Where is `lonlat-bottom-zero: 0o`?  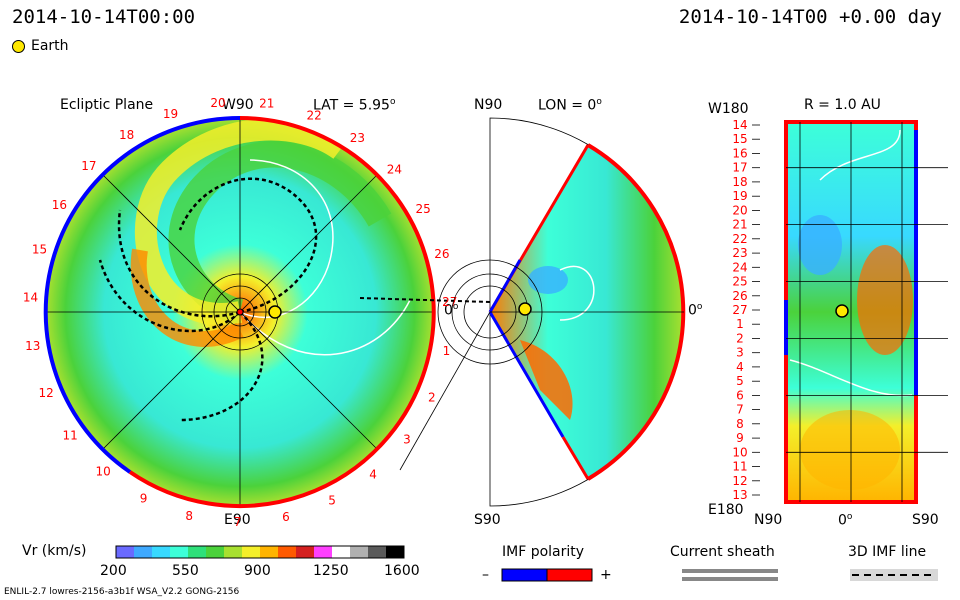
lonlat-bottom-zero: 0o is located at coordinates (845, 520).